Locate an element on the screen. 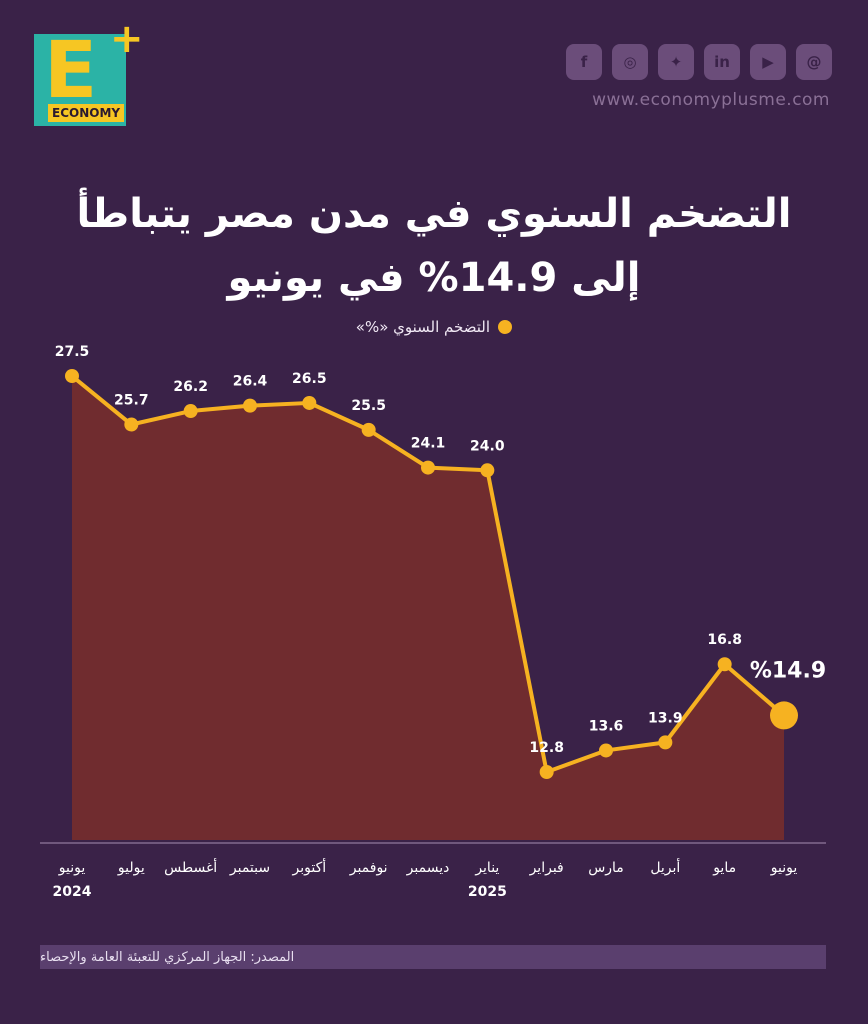 The height and width of the screenshot is (1024, 868). data-label: 16.8 is located at coordinates (724, 640).